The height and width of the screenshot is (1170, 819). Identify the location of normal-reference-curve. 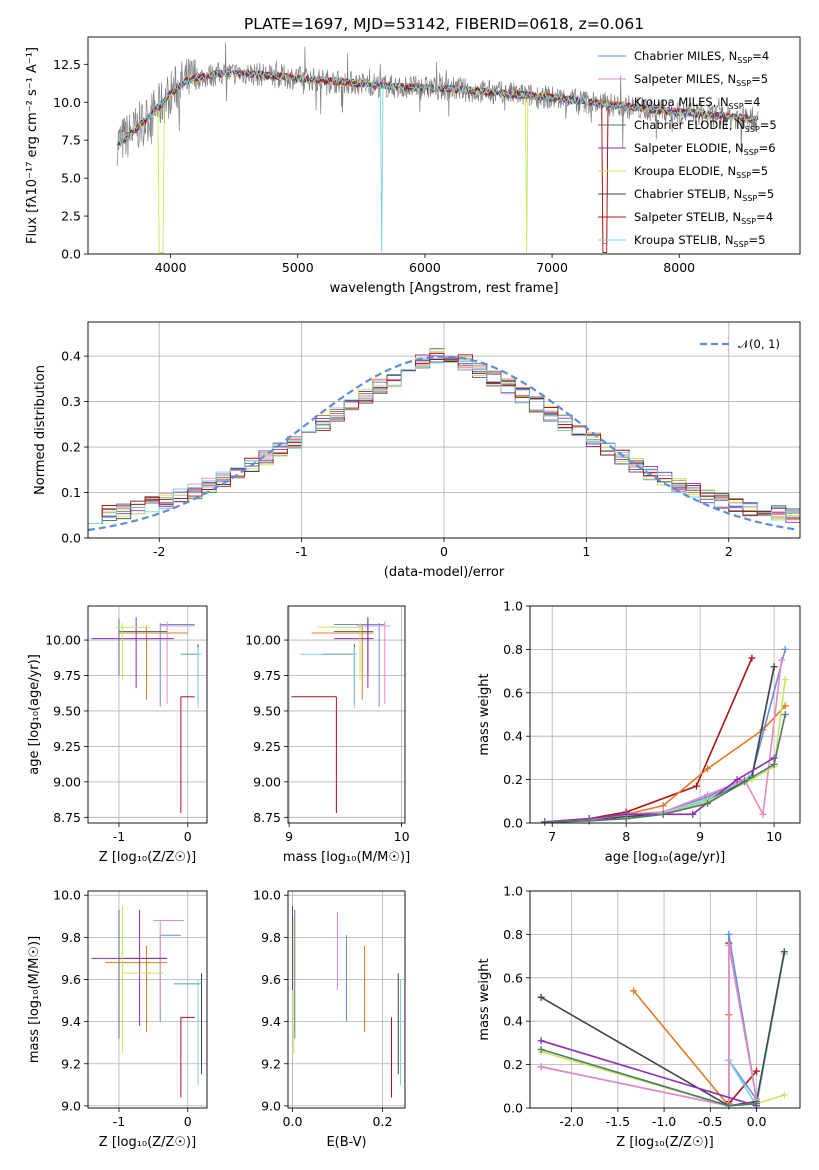
(442, 443).